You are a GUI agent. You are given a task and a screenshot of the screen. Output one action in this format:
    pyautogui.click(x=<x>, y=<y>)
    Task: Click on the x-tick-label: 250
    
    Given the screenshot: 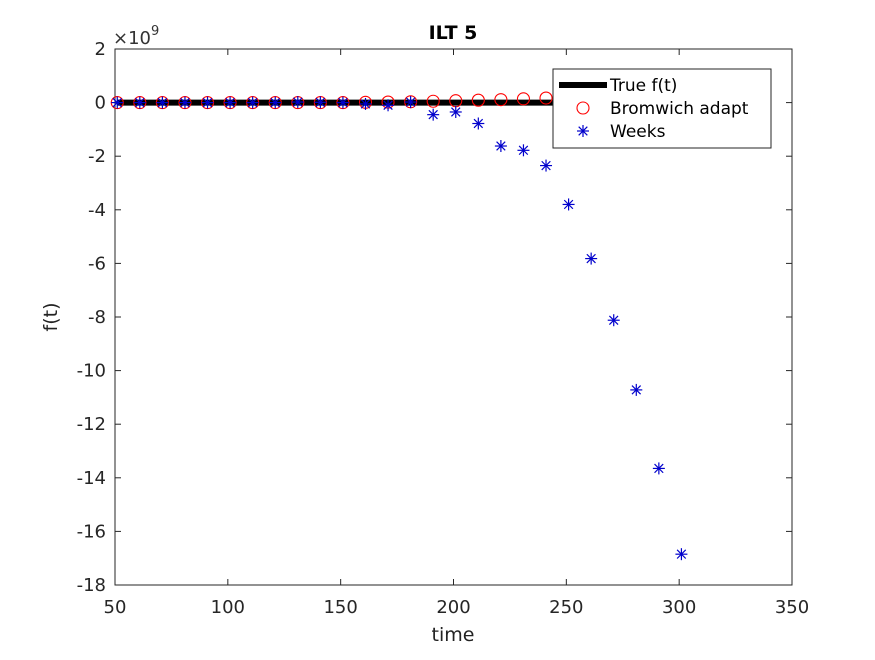 What is the action you would take?
    pyautogui.click(x=566, y=607)
    